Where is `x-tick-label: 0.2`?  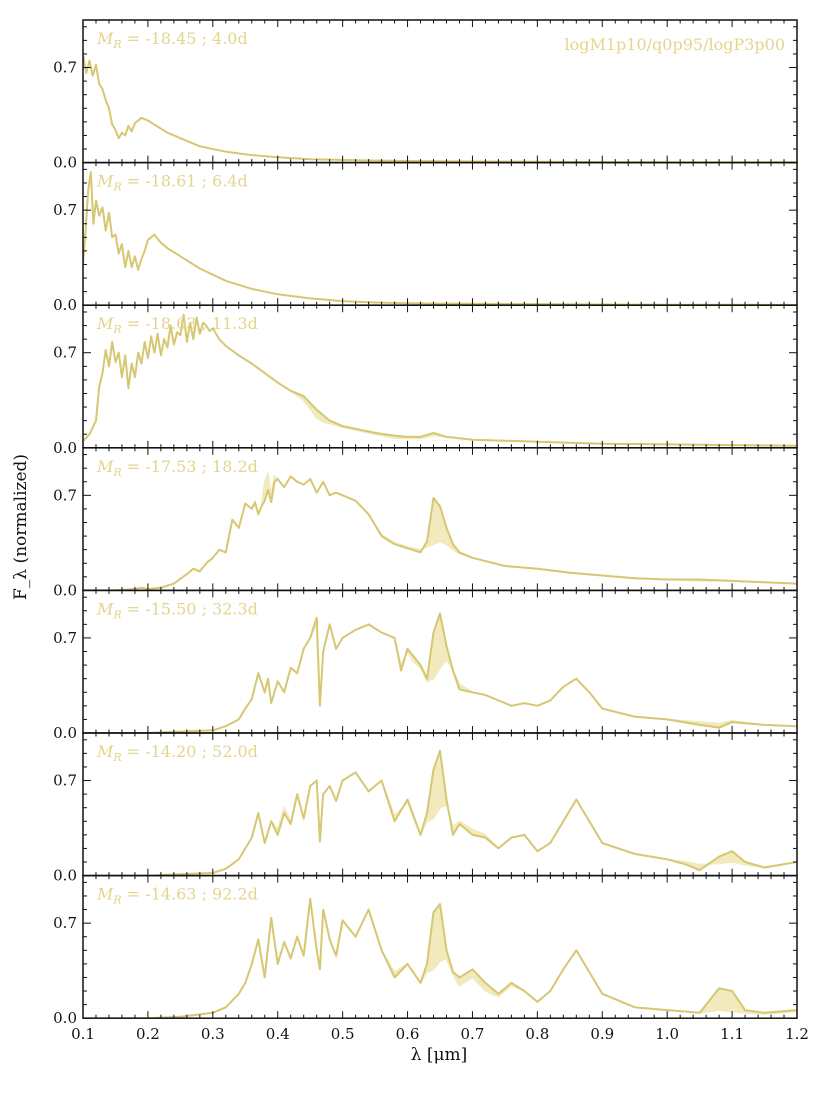
x-tick-label: 0.2 is located at coordinates (148, 1034).